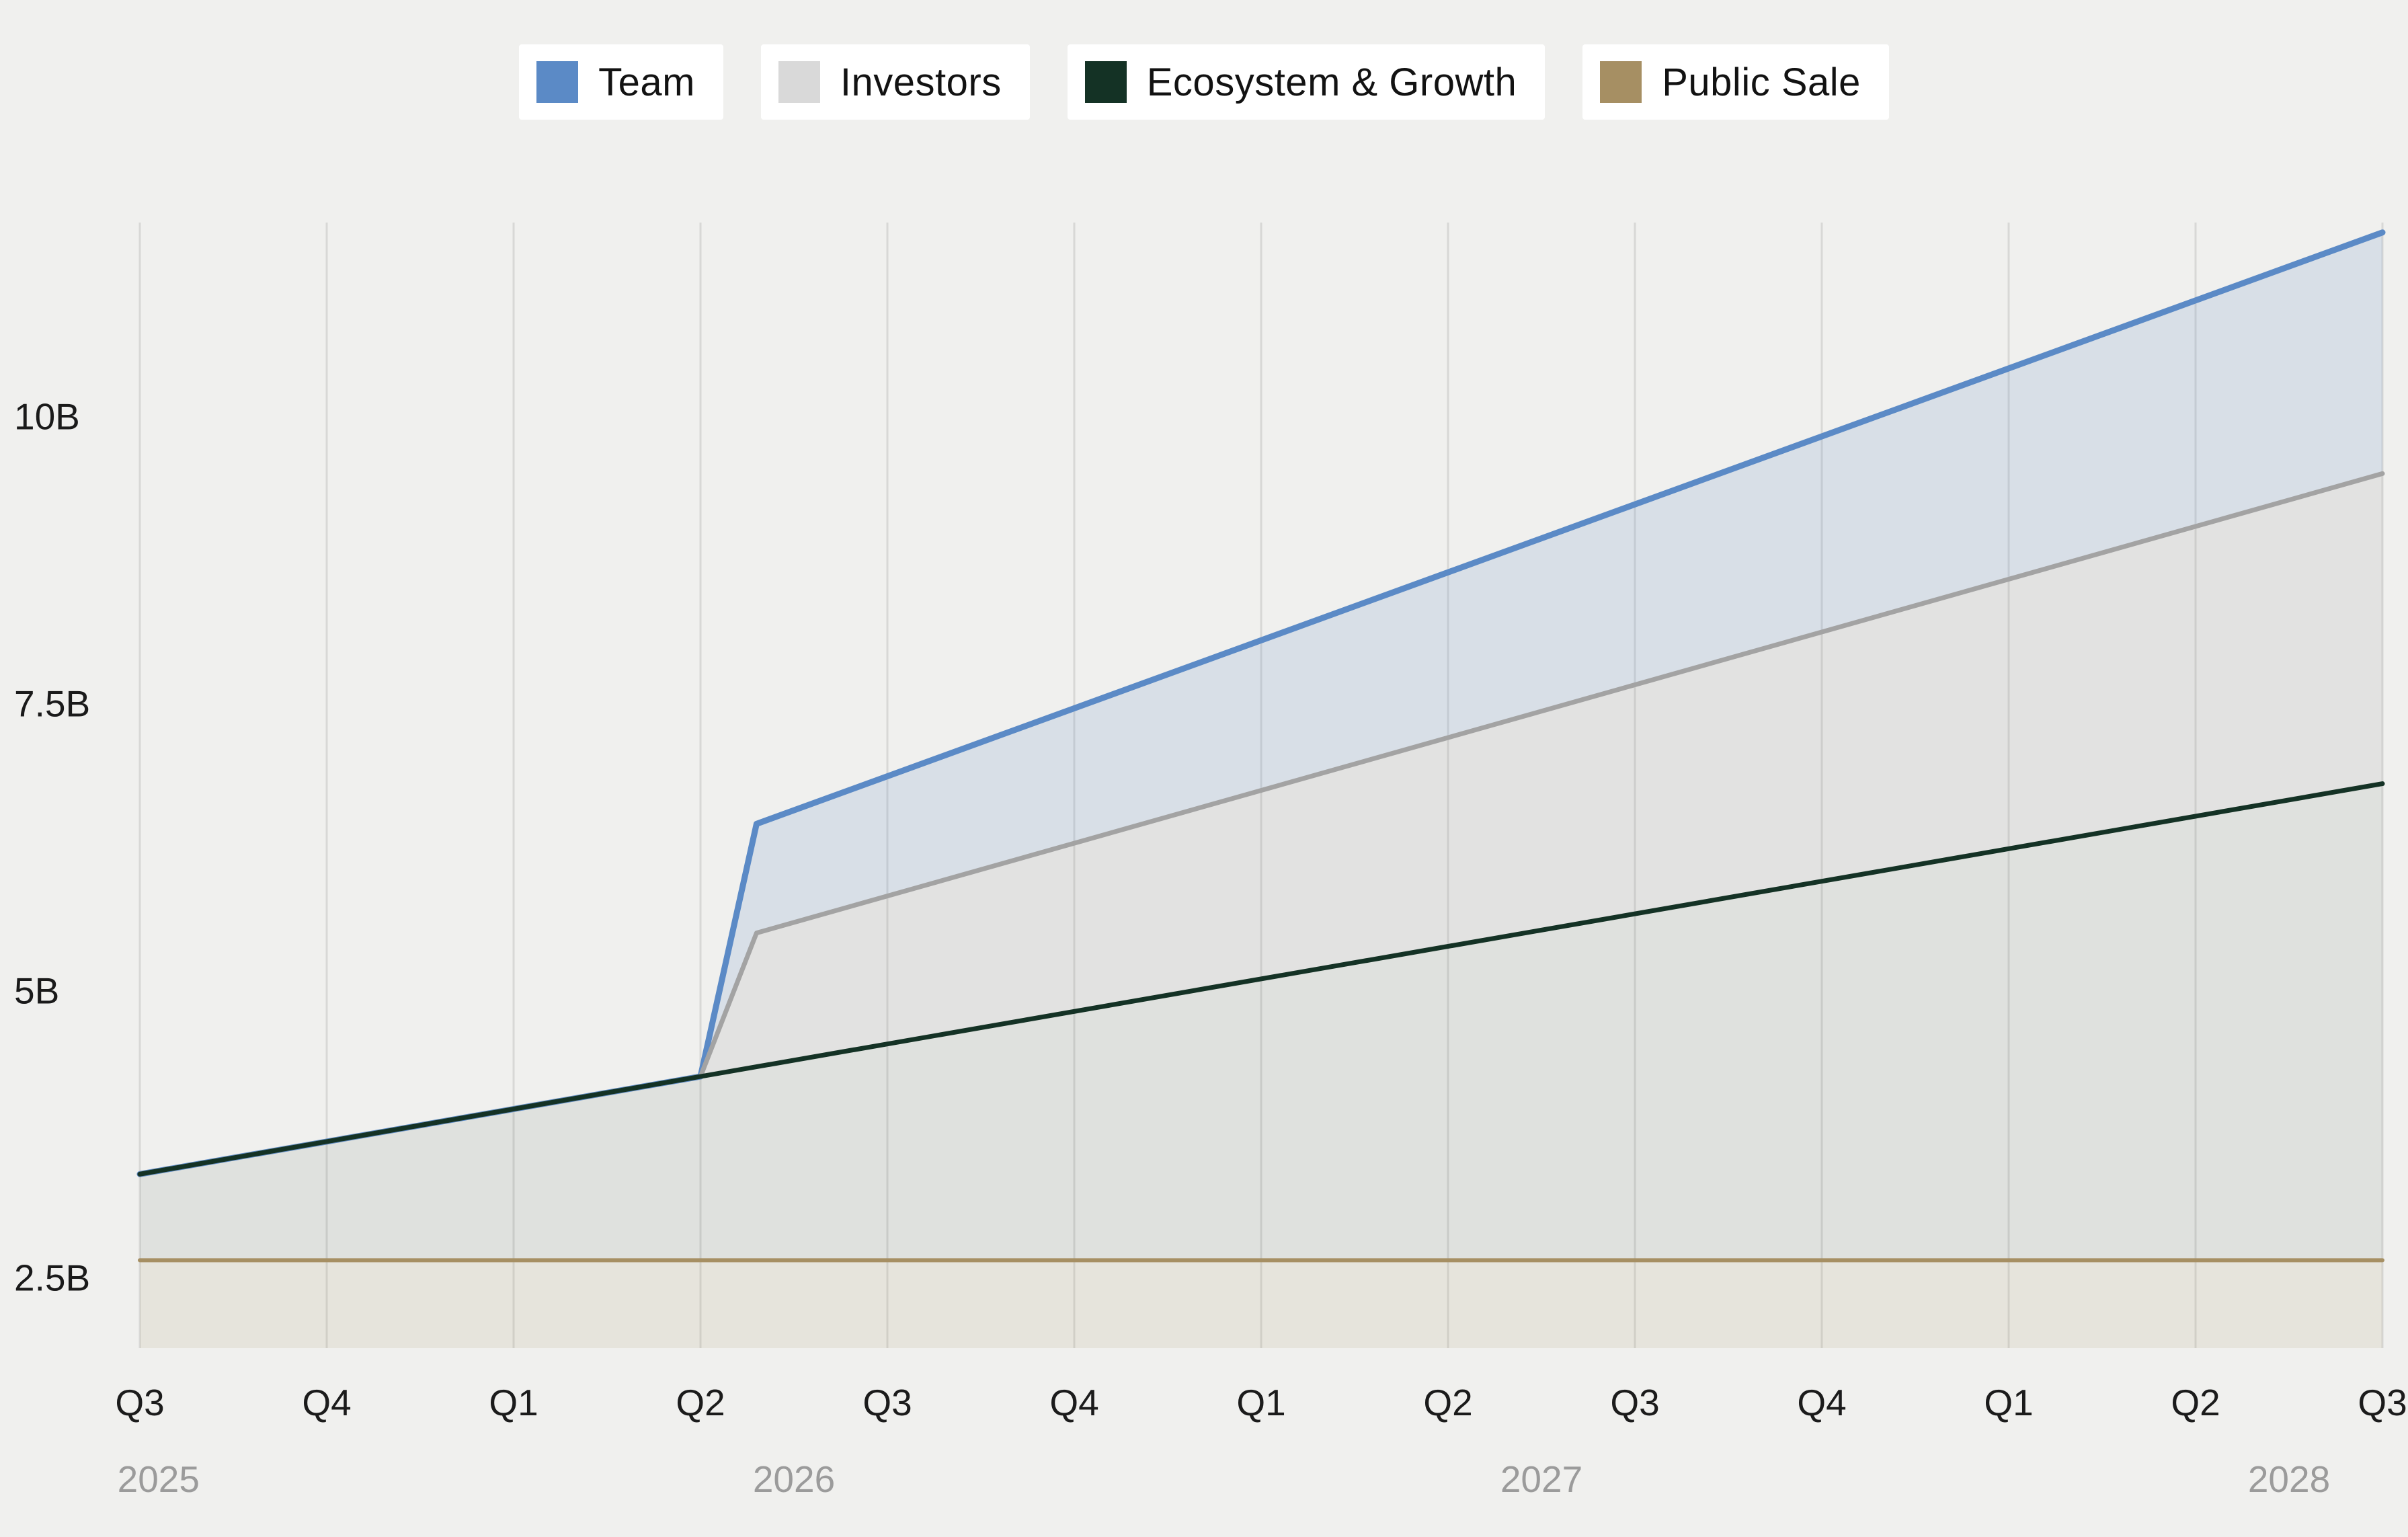  What do you see at coordinates (36, 990) in the screenshot?
I see `y-tick-label: 5B` at bounding box center [36, 990].